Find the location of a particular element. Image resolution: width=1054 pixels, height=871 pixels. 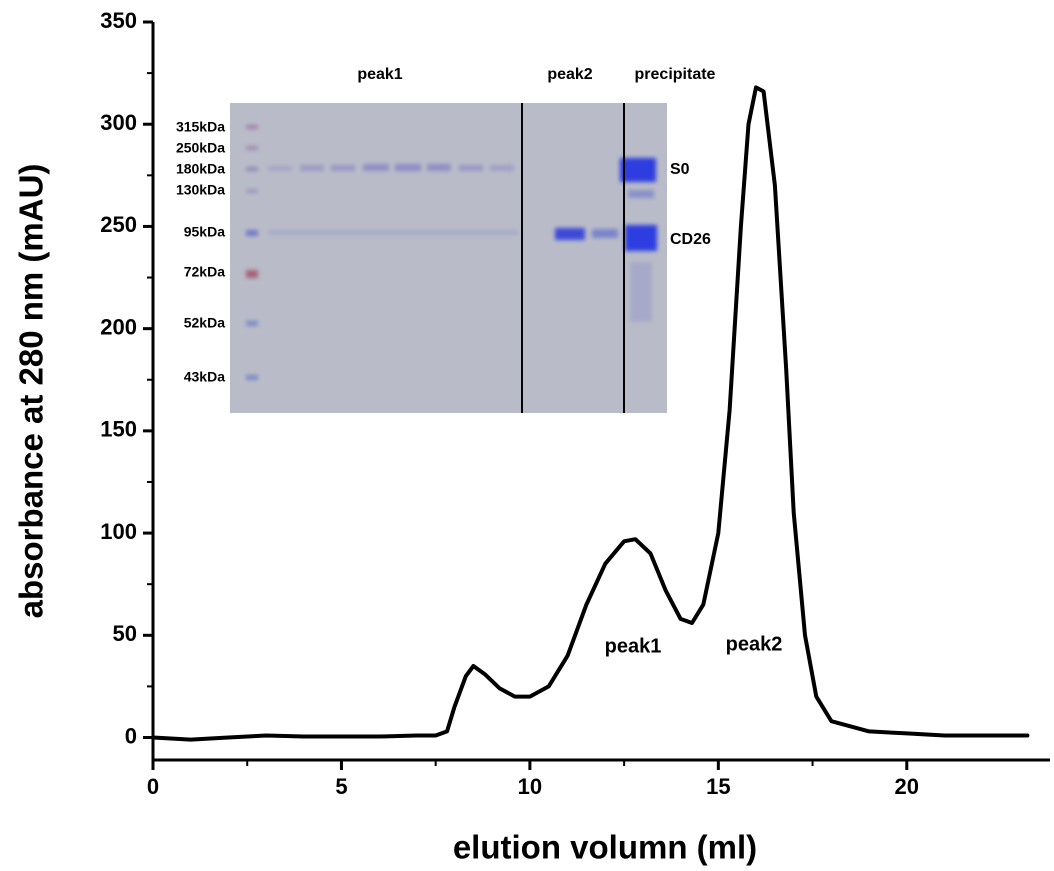

marker-label: 95kDa is located at coordinates (204, 232).